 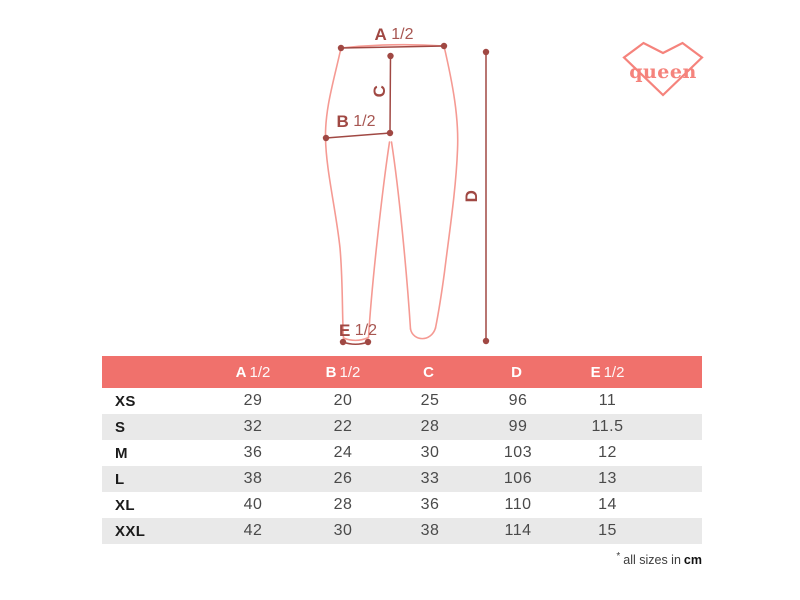 What do you see at coordinates (618, 556) in the screenshot?
I see `footnote-asterisk: *` at bounding box center [618, 556].